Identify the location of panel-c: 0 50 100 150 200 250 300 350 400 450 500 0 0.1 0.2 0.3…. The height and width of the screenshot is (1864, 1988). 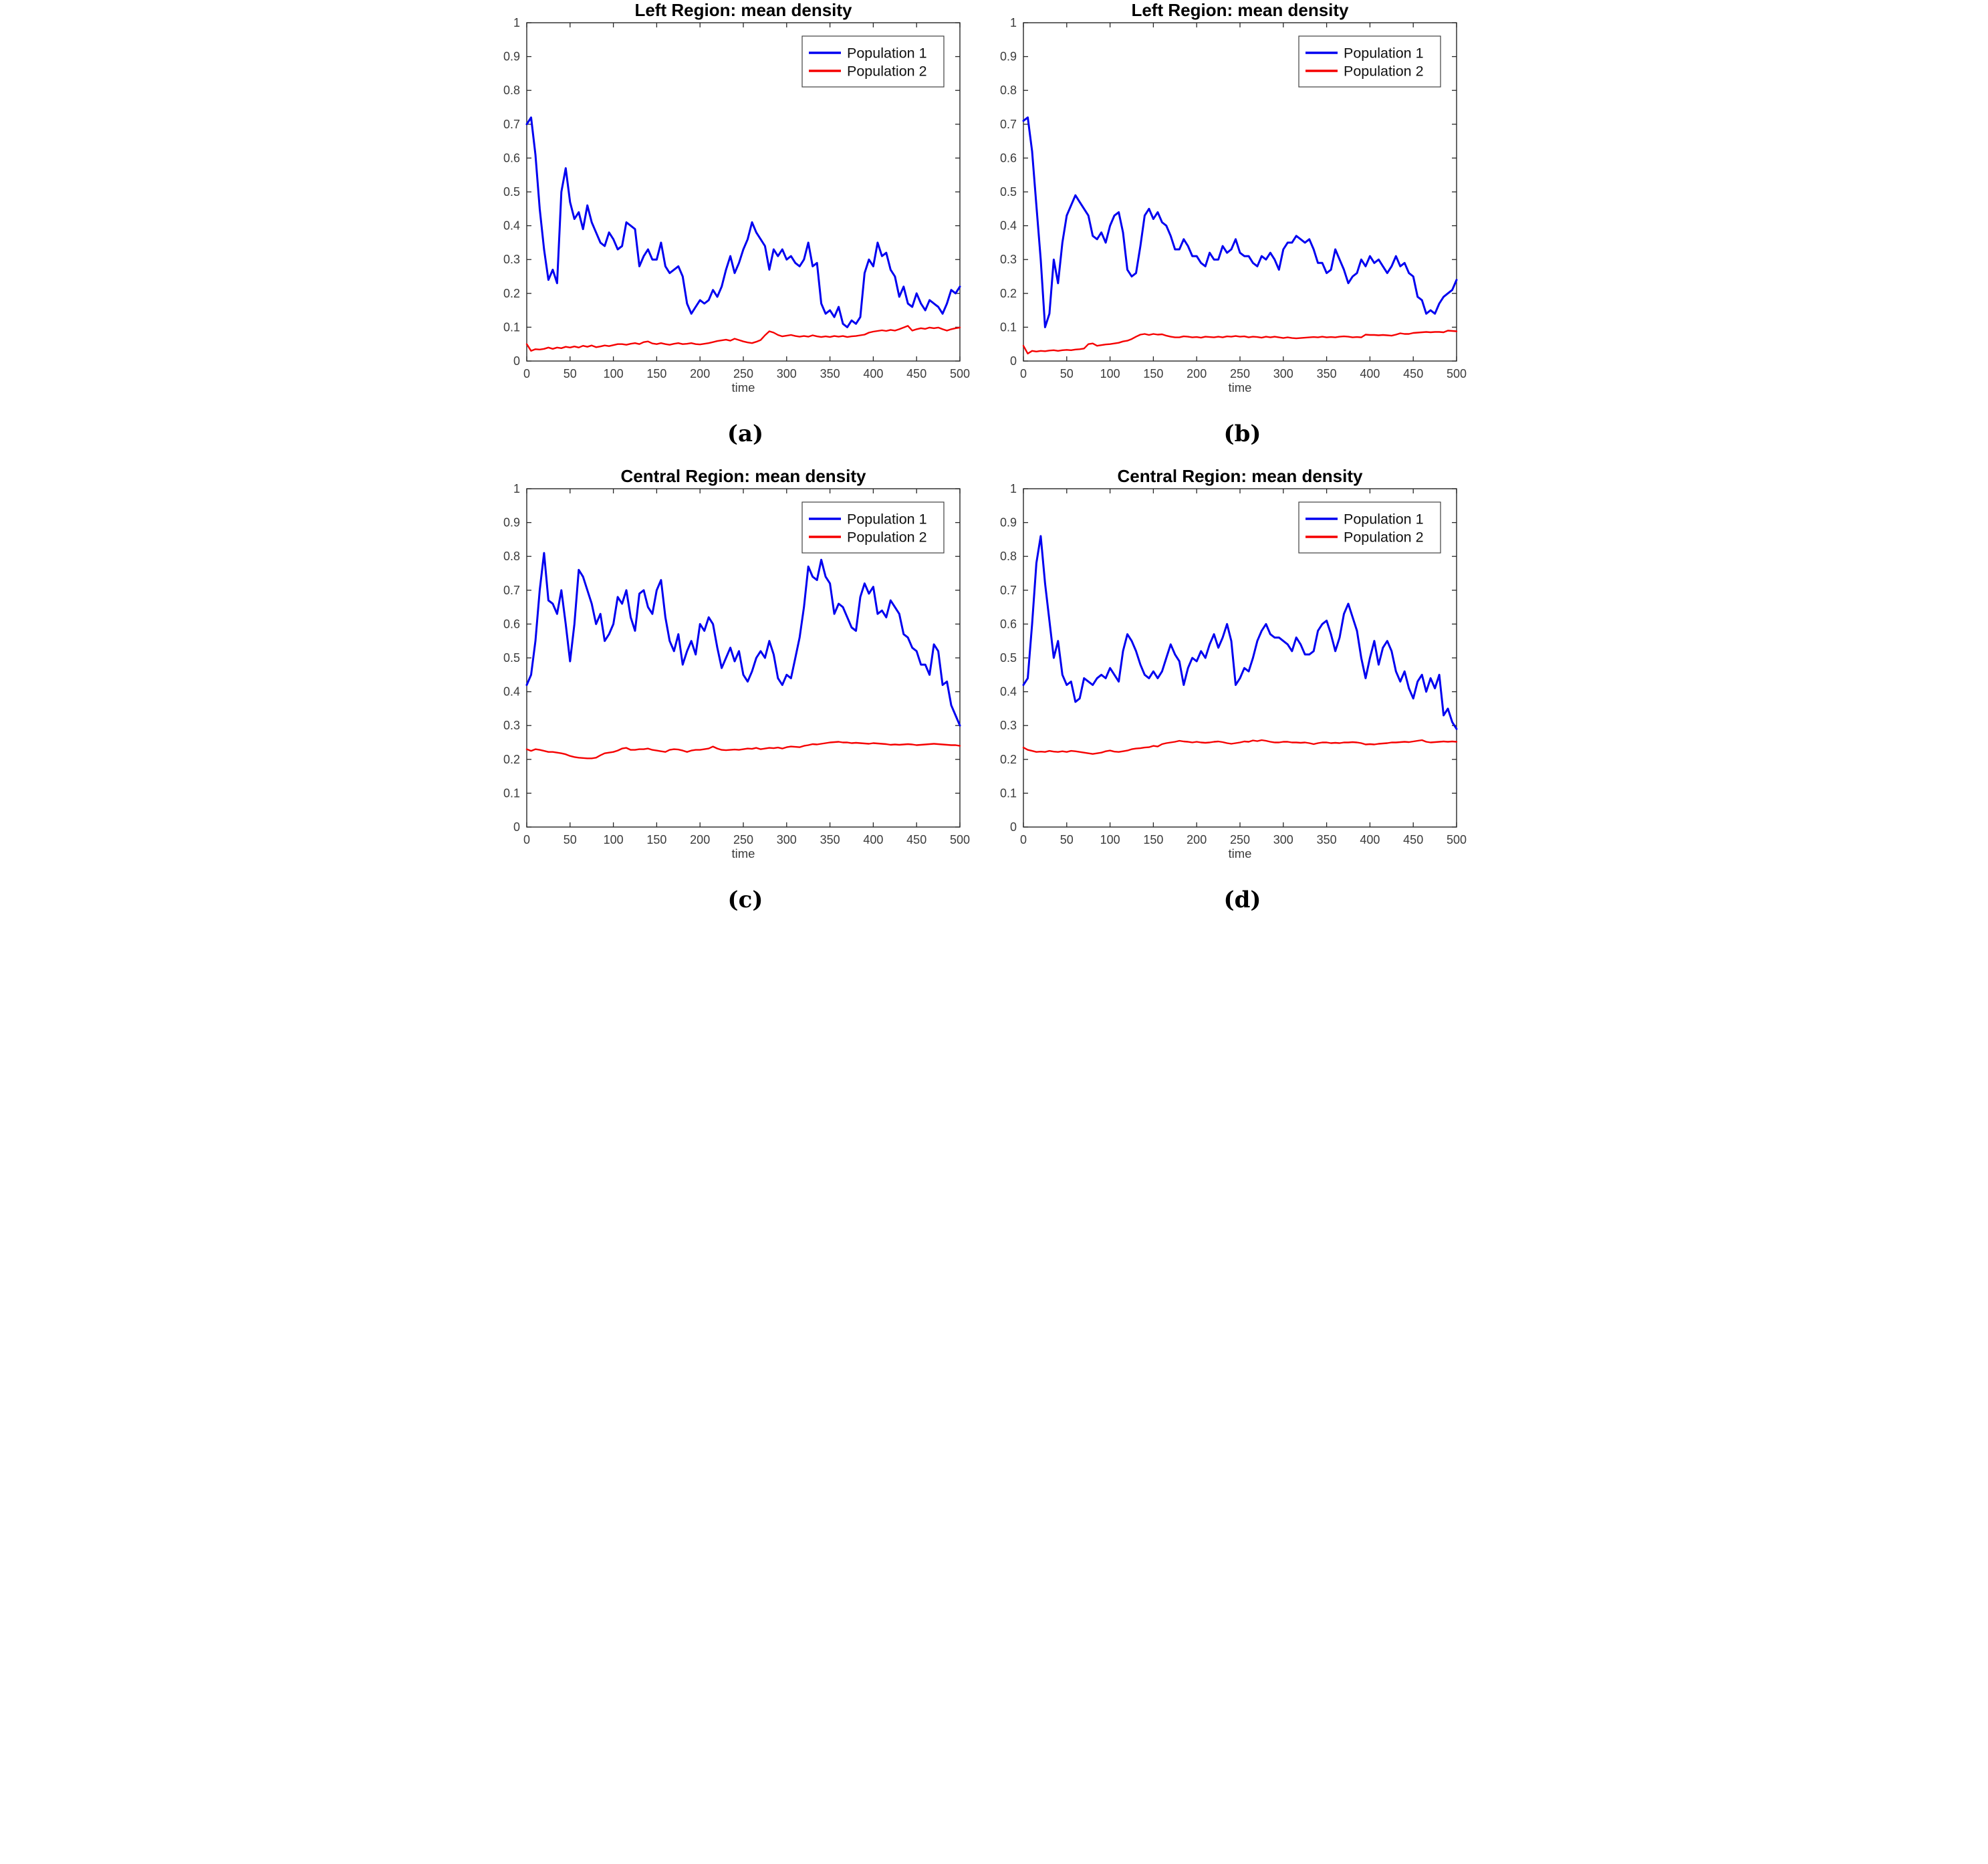
(745, 699).